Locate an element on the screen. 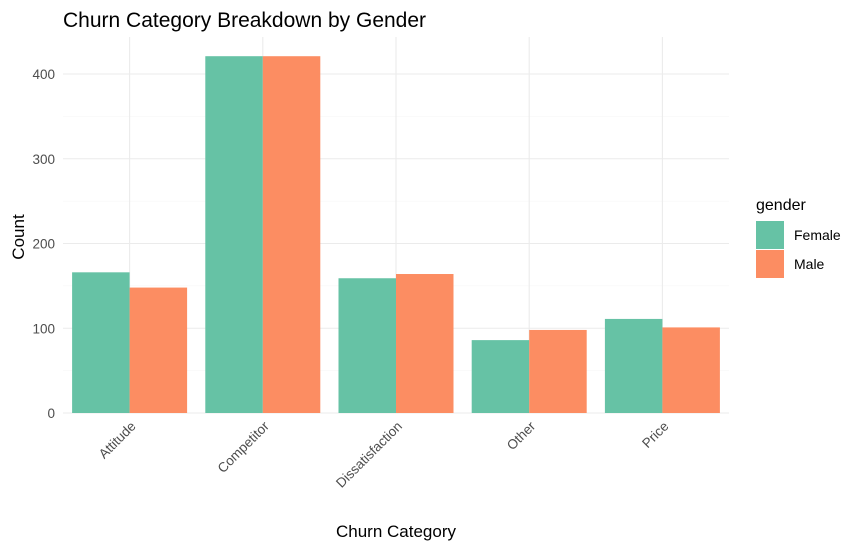  bar-other-female is located at coordinates (500, 376).